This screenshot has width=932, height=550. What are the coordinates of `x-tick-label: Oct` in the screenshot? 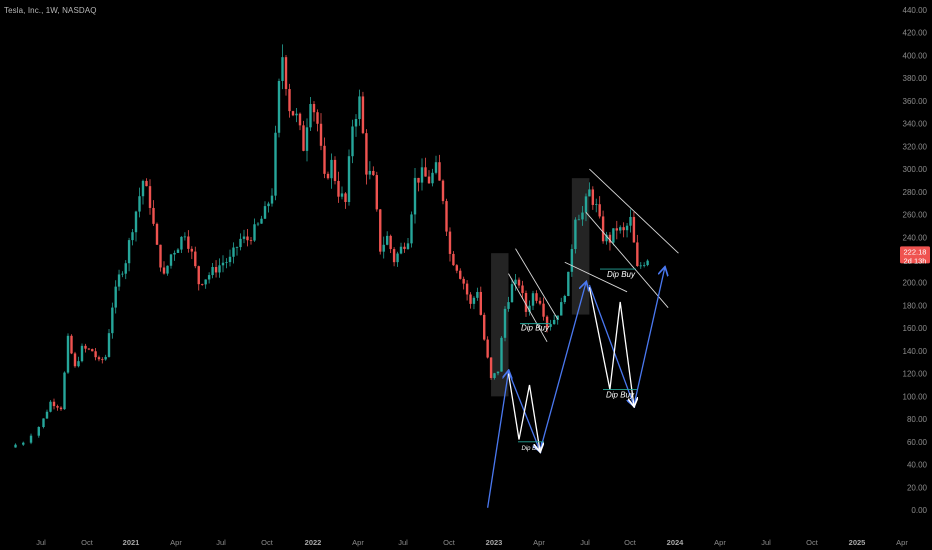 It's located at (267, 542).